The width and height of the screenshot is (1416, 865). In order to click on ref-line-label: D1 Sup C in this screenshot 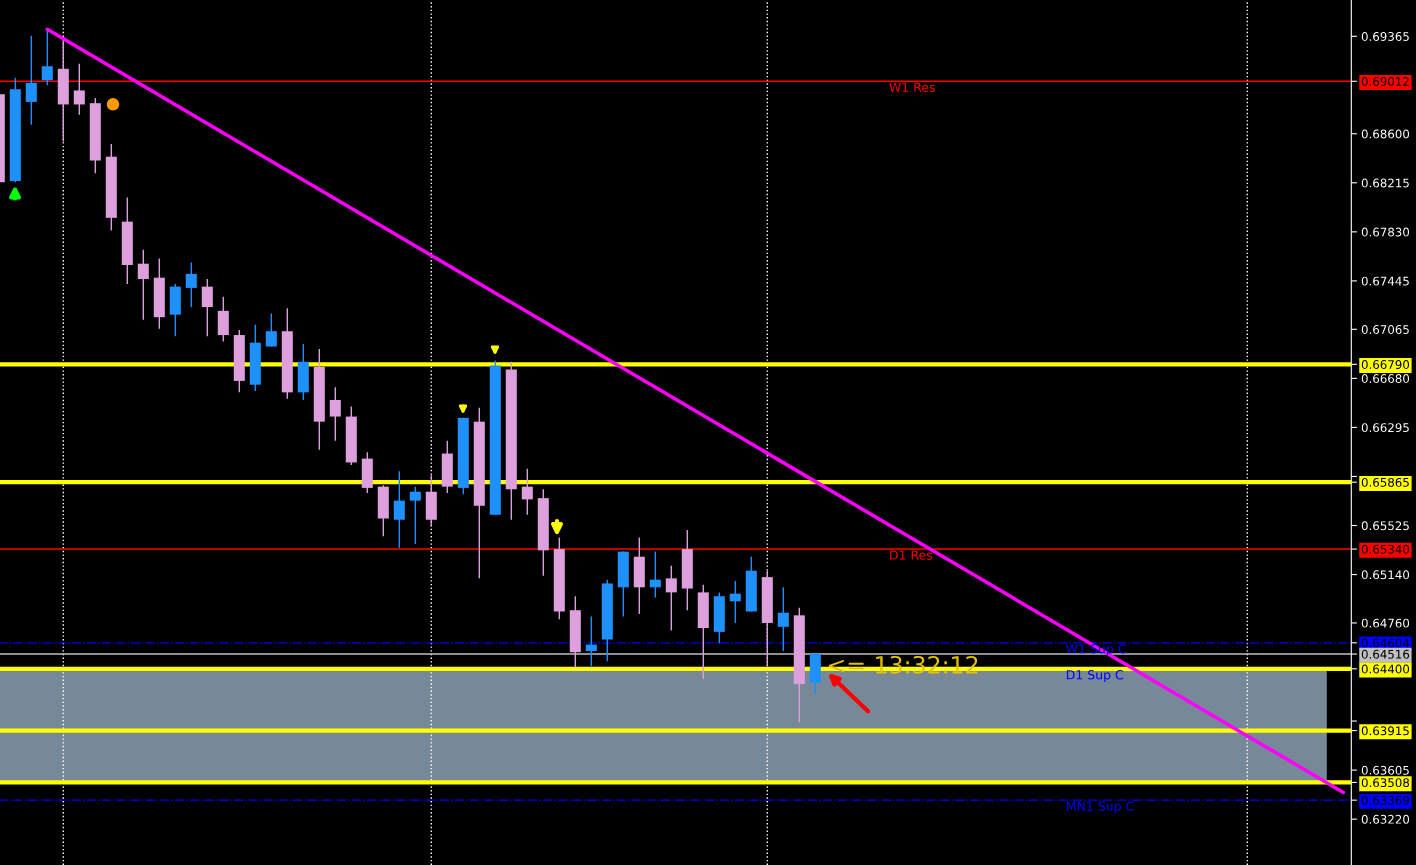, I will do `click(1095, 676)`.